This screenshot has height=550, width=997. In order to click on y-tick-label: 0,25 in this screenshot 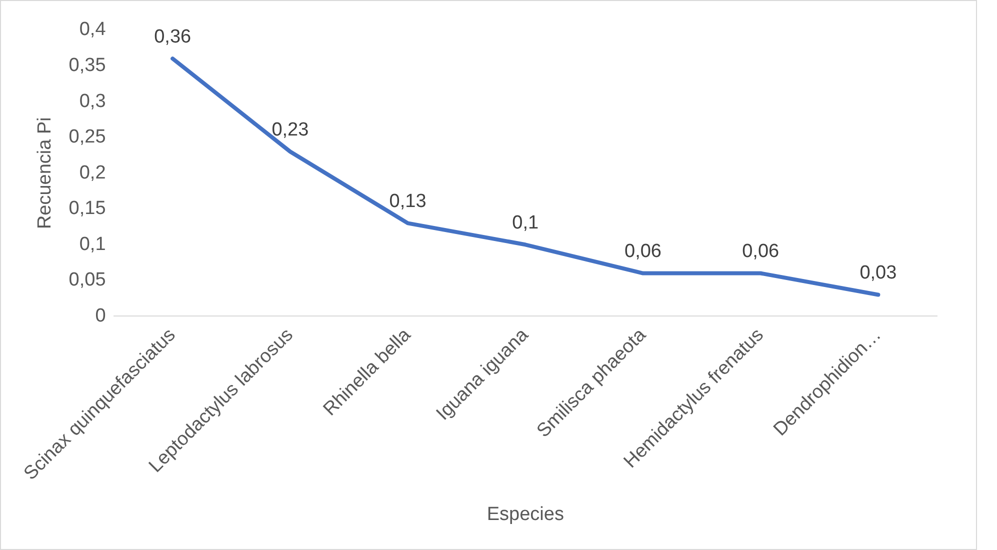, I will do `click(87, 137)`.